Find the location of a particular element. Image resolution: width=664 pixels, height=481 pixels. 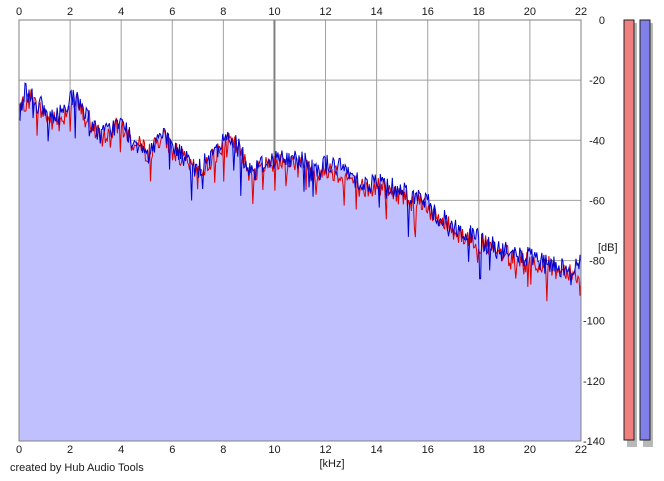

x-tick-label-top: 6 is located at coordinates (172, 12).